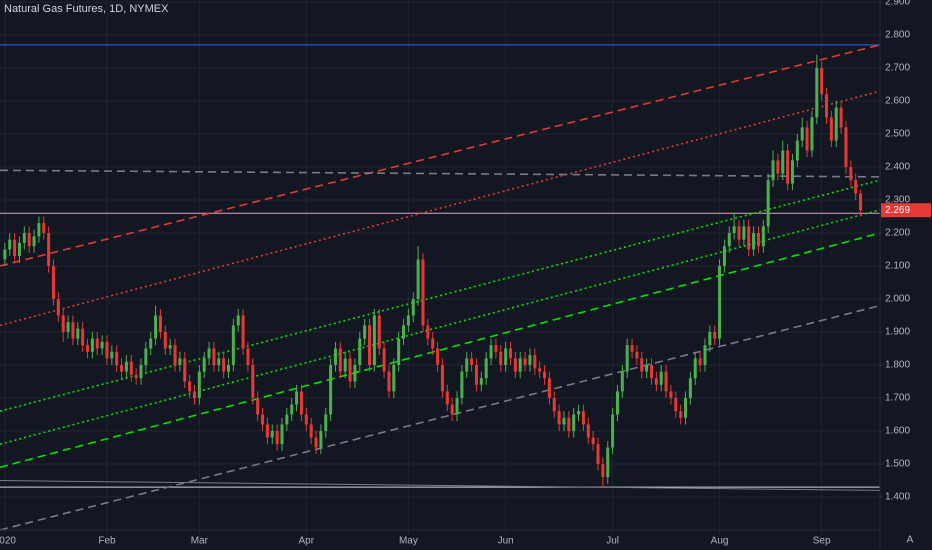 Image resolution: width=932 pixels, height=550 pixels. Describe the element at coordinates (408, 541) in the screenshot. I see `x-tick-label: May` at that location.